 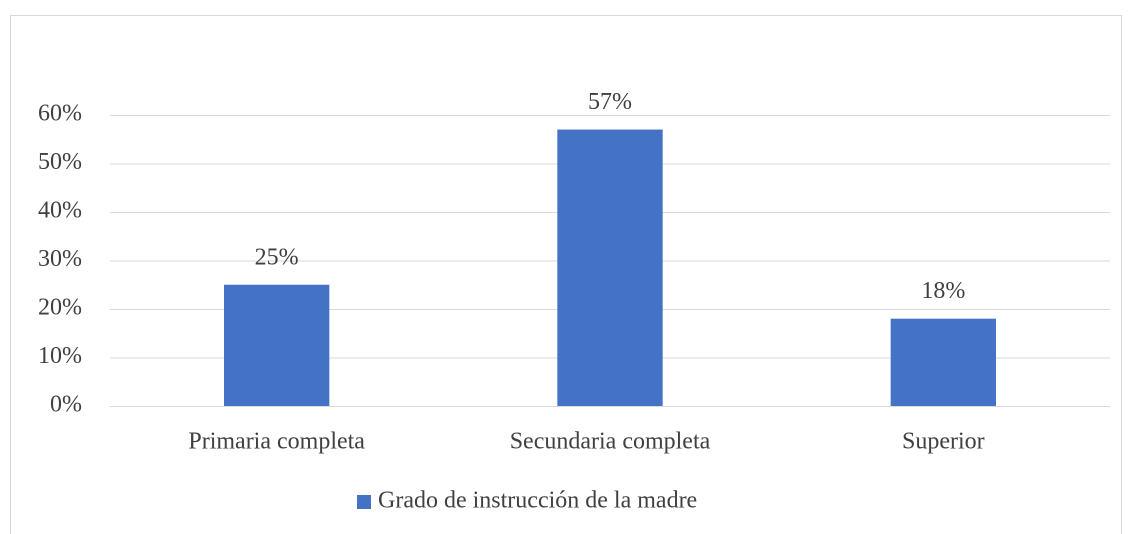 What do you see at coordinates (276, 442) in the screenshot?
I see `x-tick-label: Primaria completa` at bounding box center [276, 442].